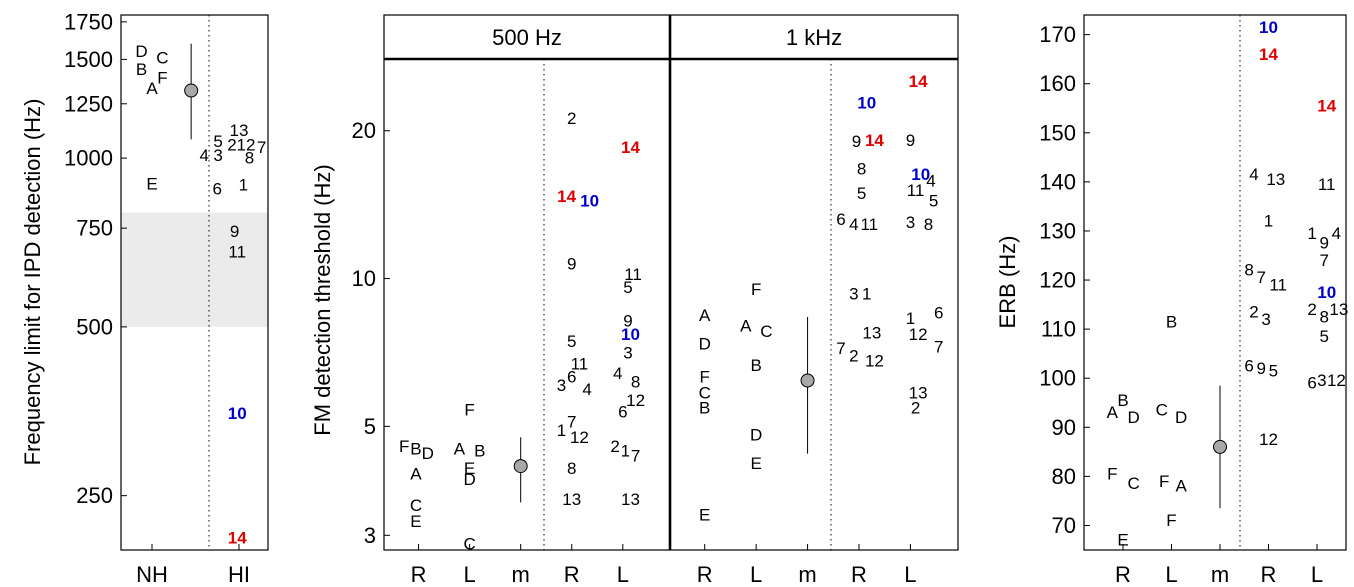 Image resolution: width=1354 pixels, height=587 pixels. I want to click on y-tick-label: 10, so click(364, 278).